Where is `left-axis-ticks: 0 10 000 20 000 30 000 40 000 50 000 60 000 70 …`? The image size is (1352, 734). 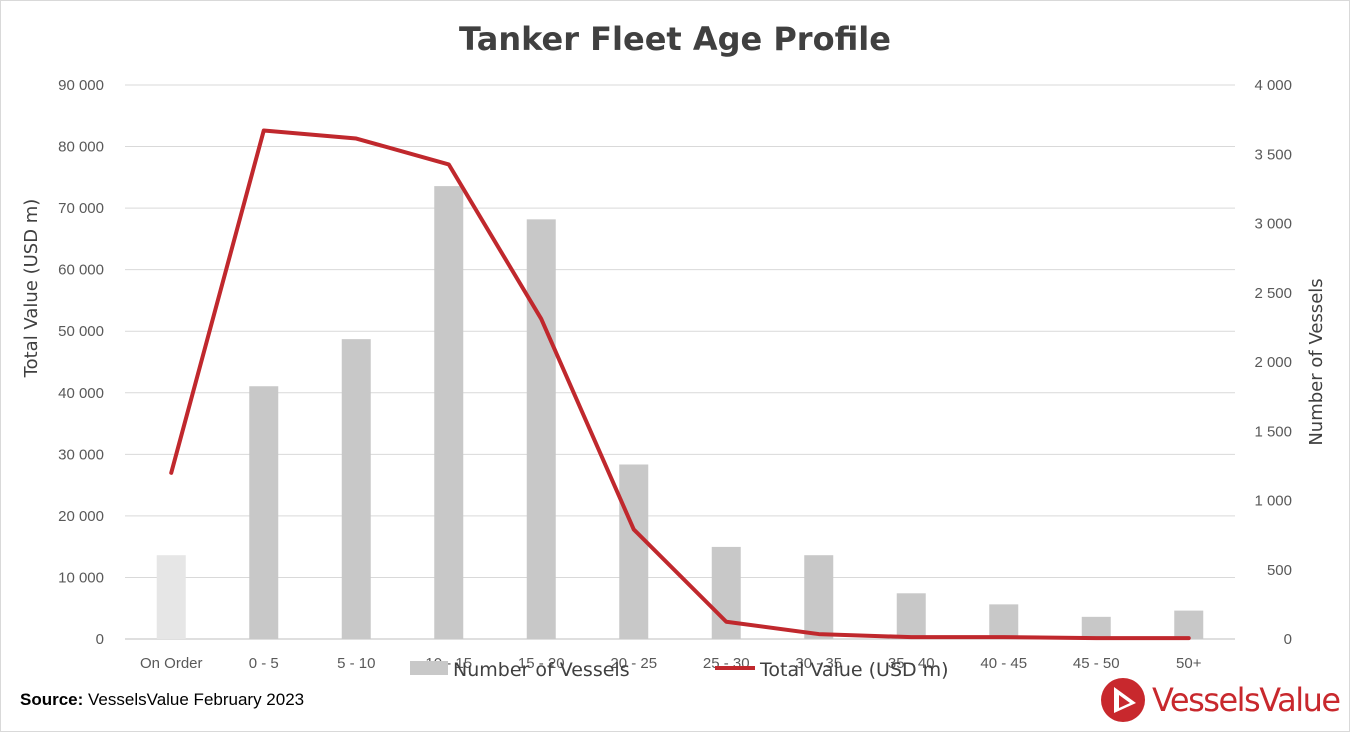
left-axis-ticks: 0 10 000 20 000 30 000 40 000 50 000 60 000 70 … is located at coordinates (81, 362).